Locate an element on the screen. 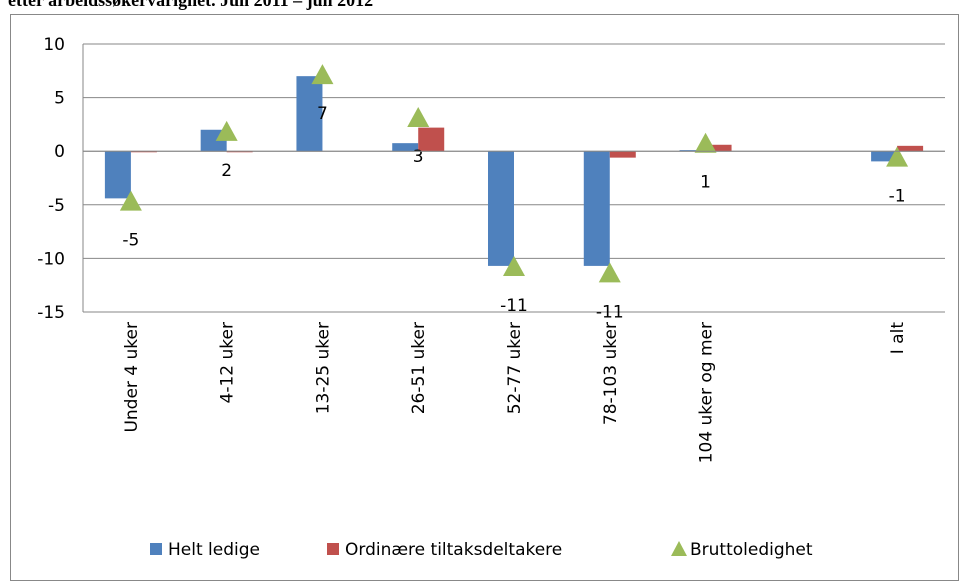 Image resolution: width=960 pixels, height=581 pixels. data-label: 7 is located at coordinates (322, 114).